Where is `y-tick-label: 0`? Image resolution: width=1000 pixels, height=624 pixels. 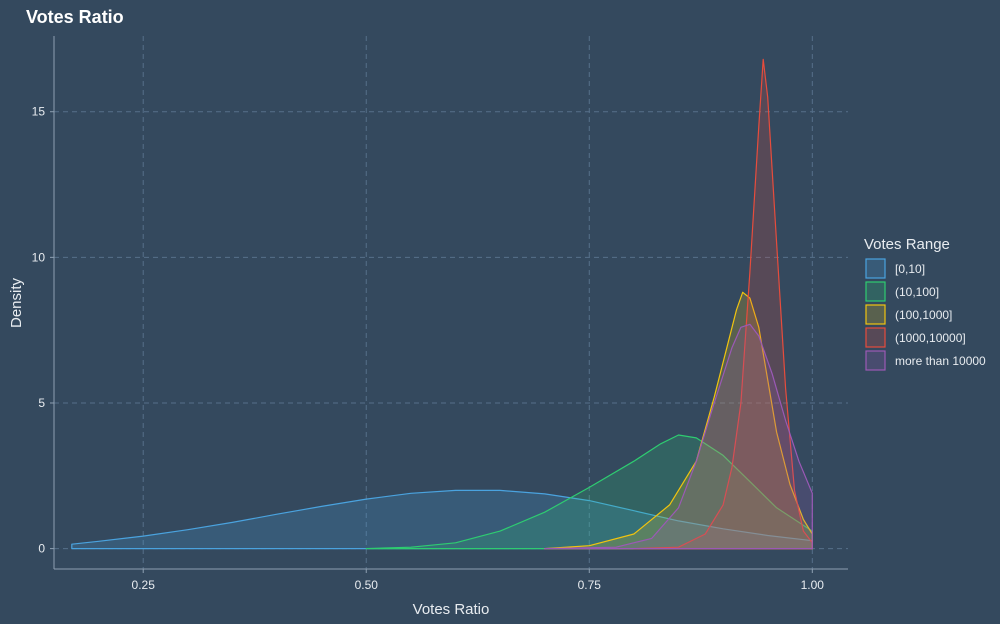 y-tick-label: 0 is located at coordinates (41, 549).